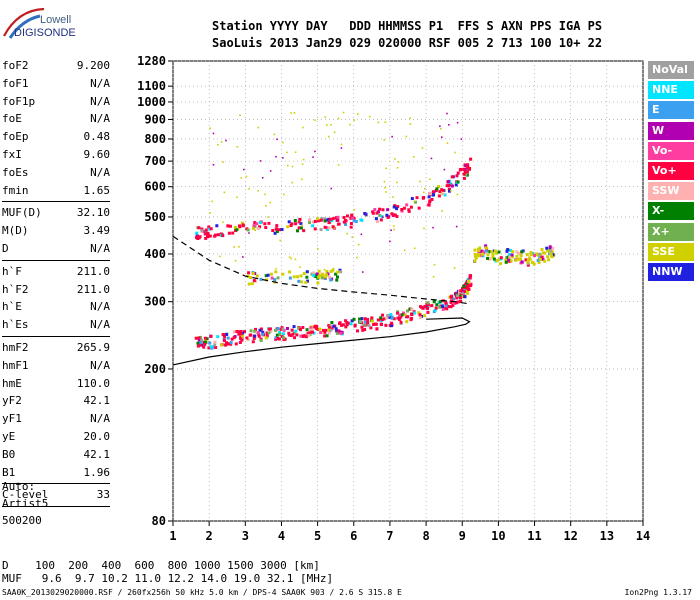 This screenshot has height=600, width=700. Describe the element at coordinates (100, 307) in the screenshot. I see `param-value: N/A` at that location.